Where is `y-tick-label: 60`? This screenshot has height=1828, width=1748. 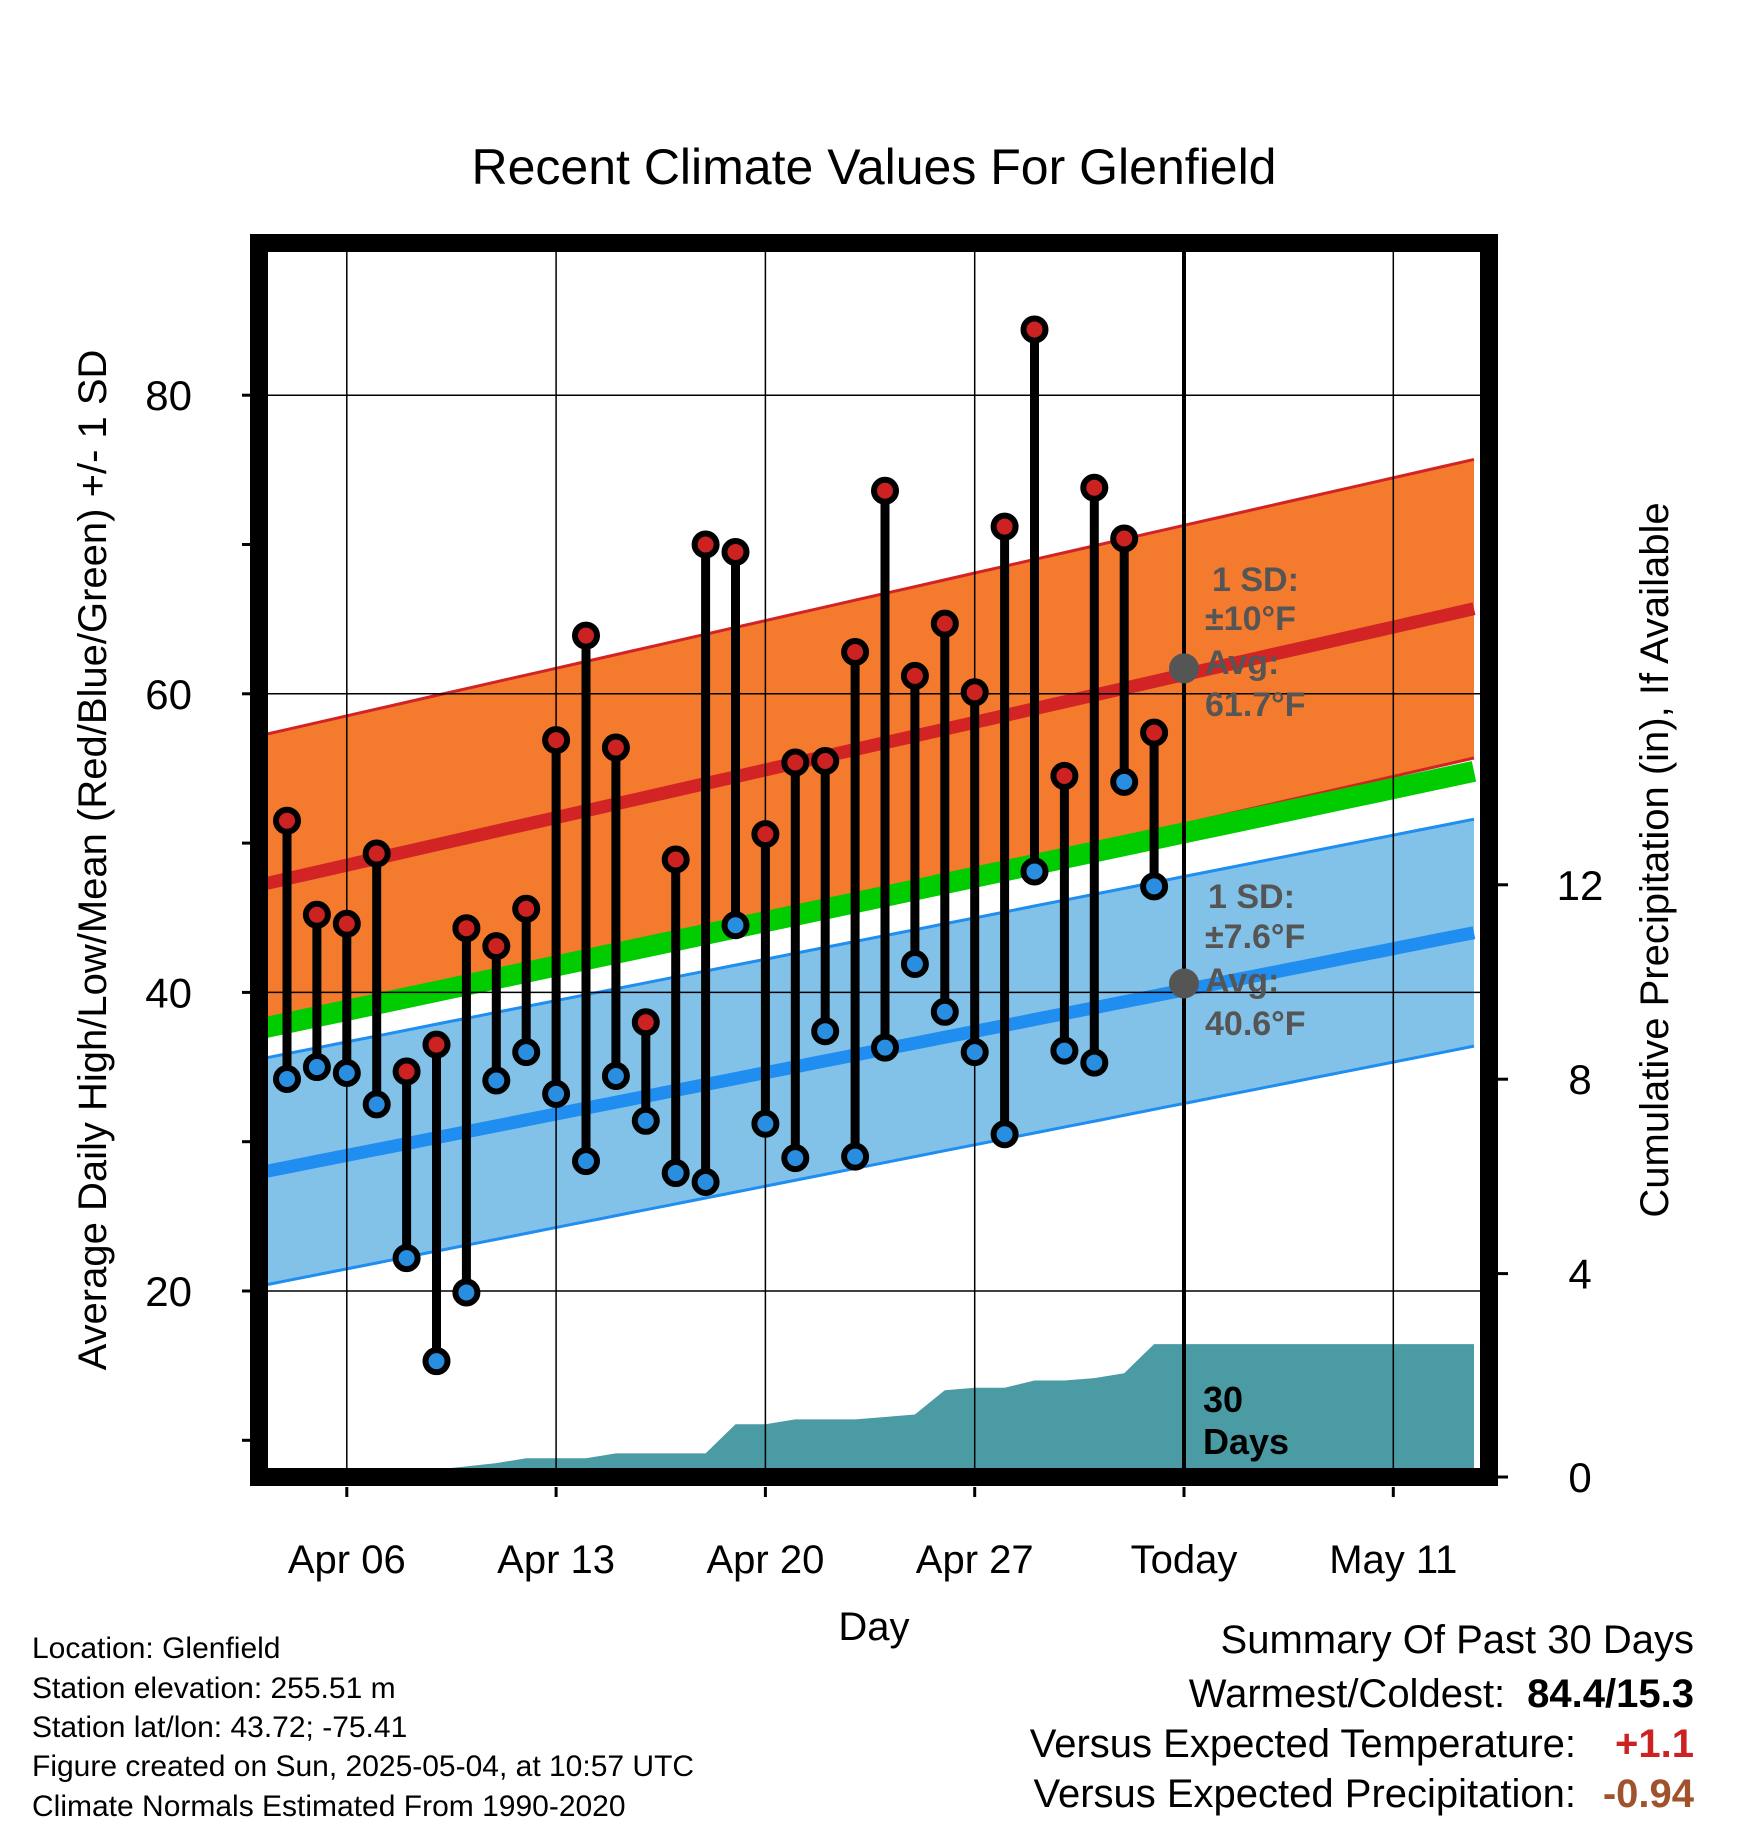 y-tick-label: 60 is located at coordinates (168, 694).